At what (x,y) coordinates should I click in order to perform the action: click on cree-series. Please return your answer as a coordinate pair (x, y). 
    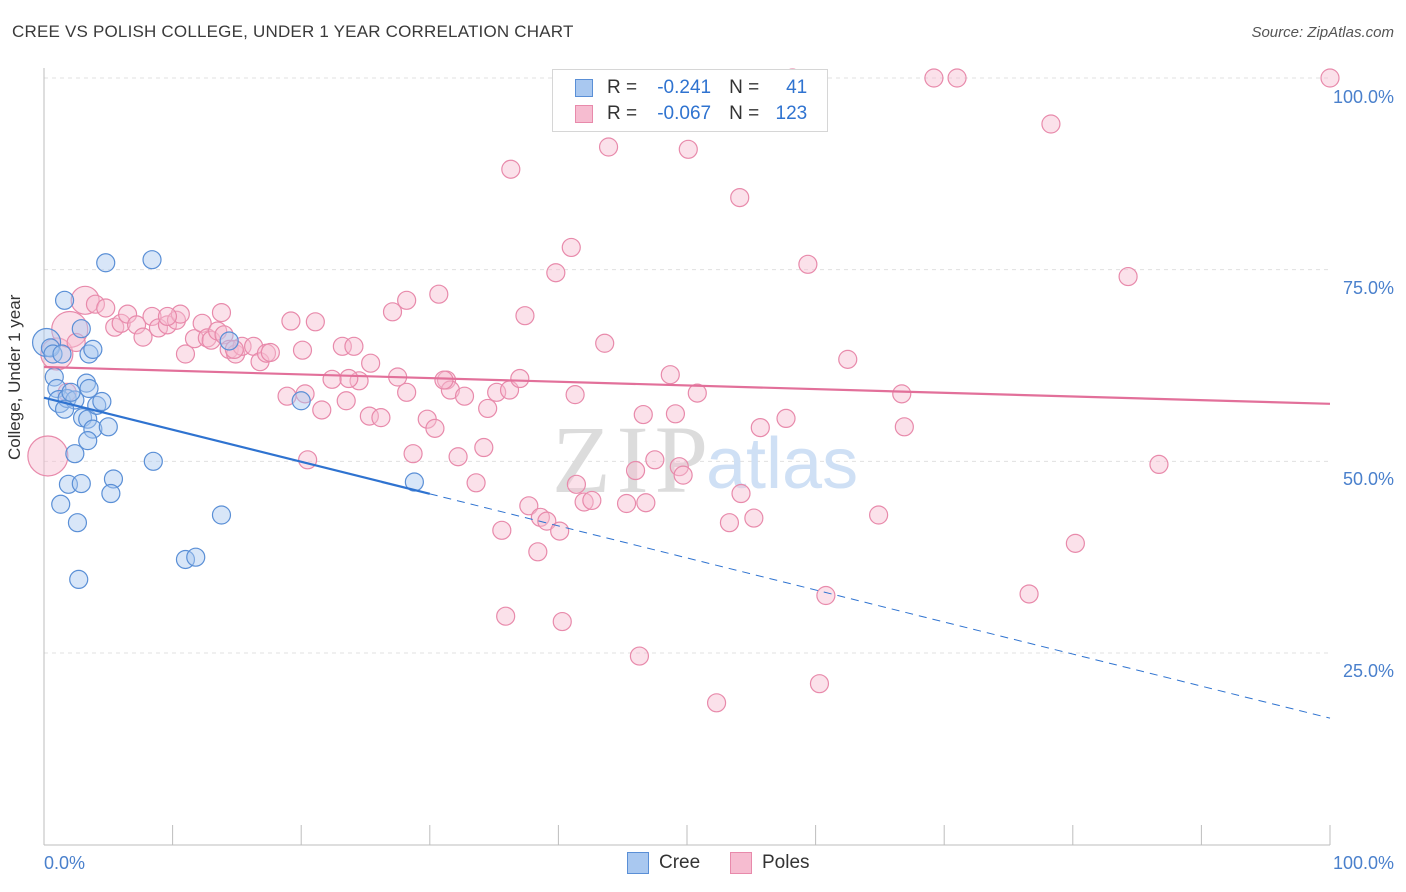
    Looking at the image, I should click on (227, 420).